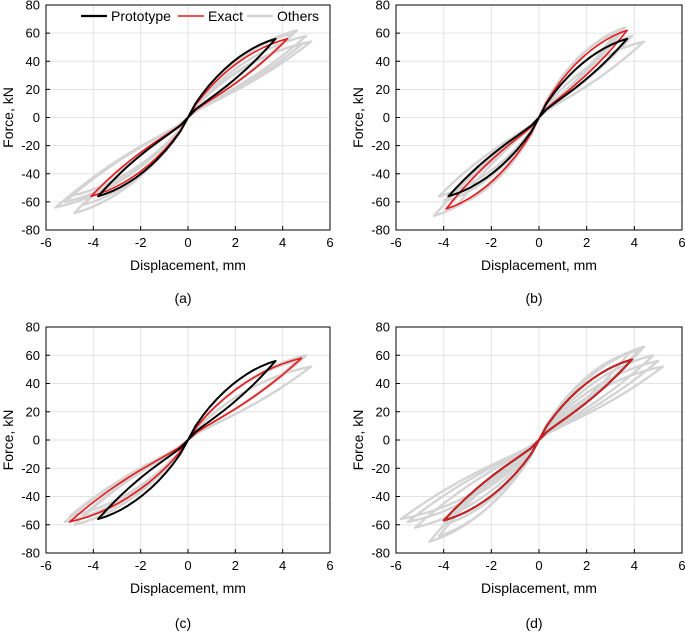 The width and height of the screenshot is (685, 633). What do you see at coordinates (183, 623) in the screenshot?
I see `panel-label: (c)` at bounding box center [183, 623].